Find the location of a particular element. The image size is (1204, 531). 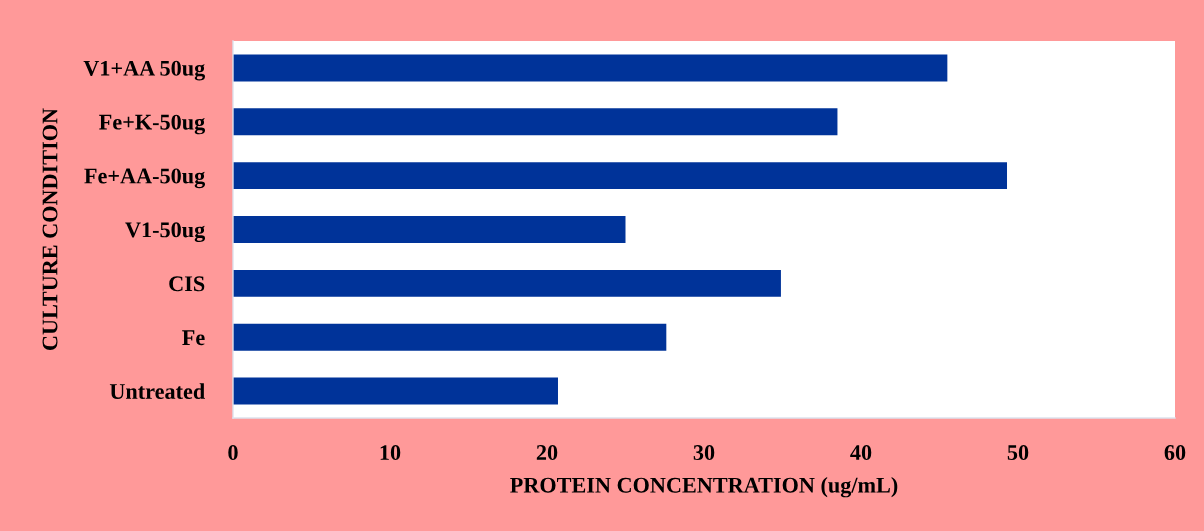

y-tick-label: Untreated is located at coordinates (157, 391).